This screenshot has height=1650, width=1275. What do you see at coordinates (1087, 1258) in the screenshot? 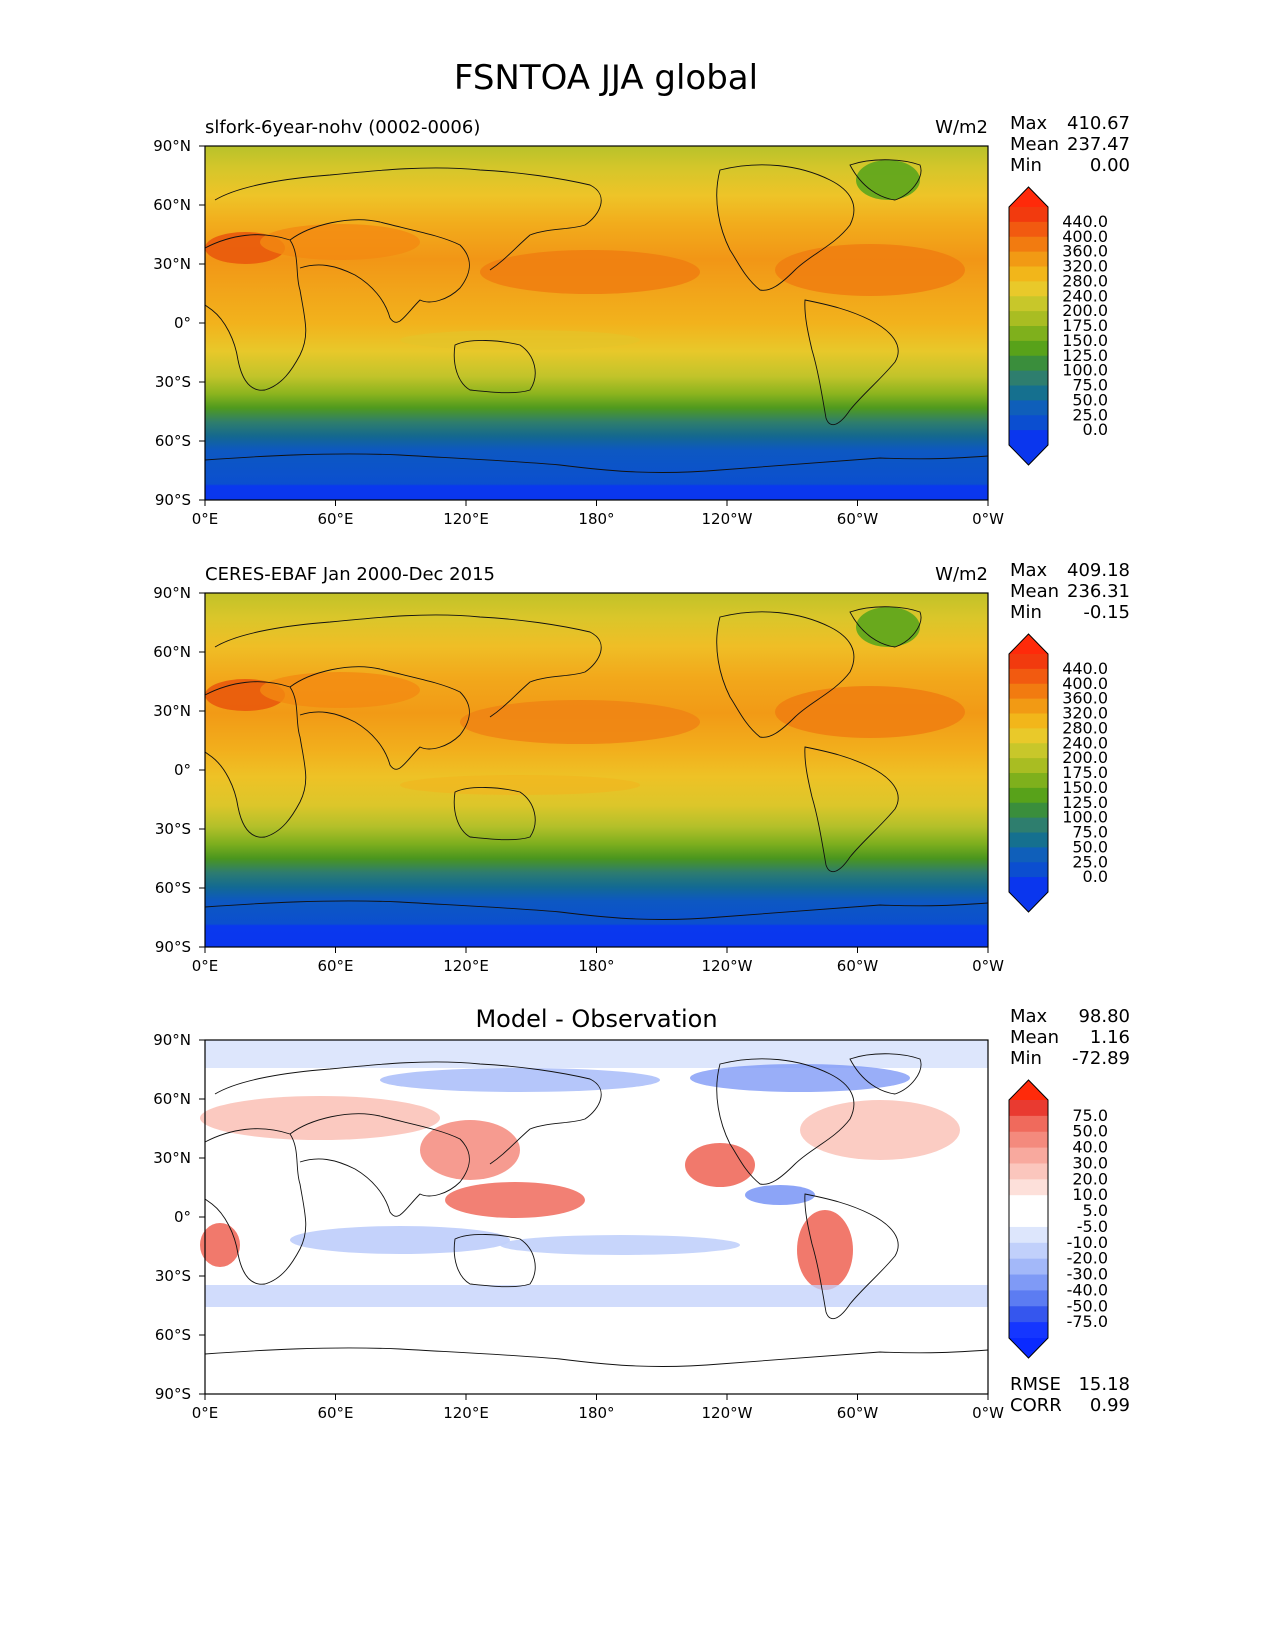
I see `colorbar-tick-label: -20.0` at bounding box center [1087, 1258].